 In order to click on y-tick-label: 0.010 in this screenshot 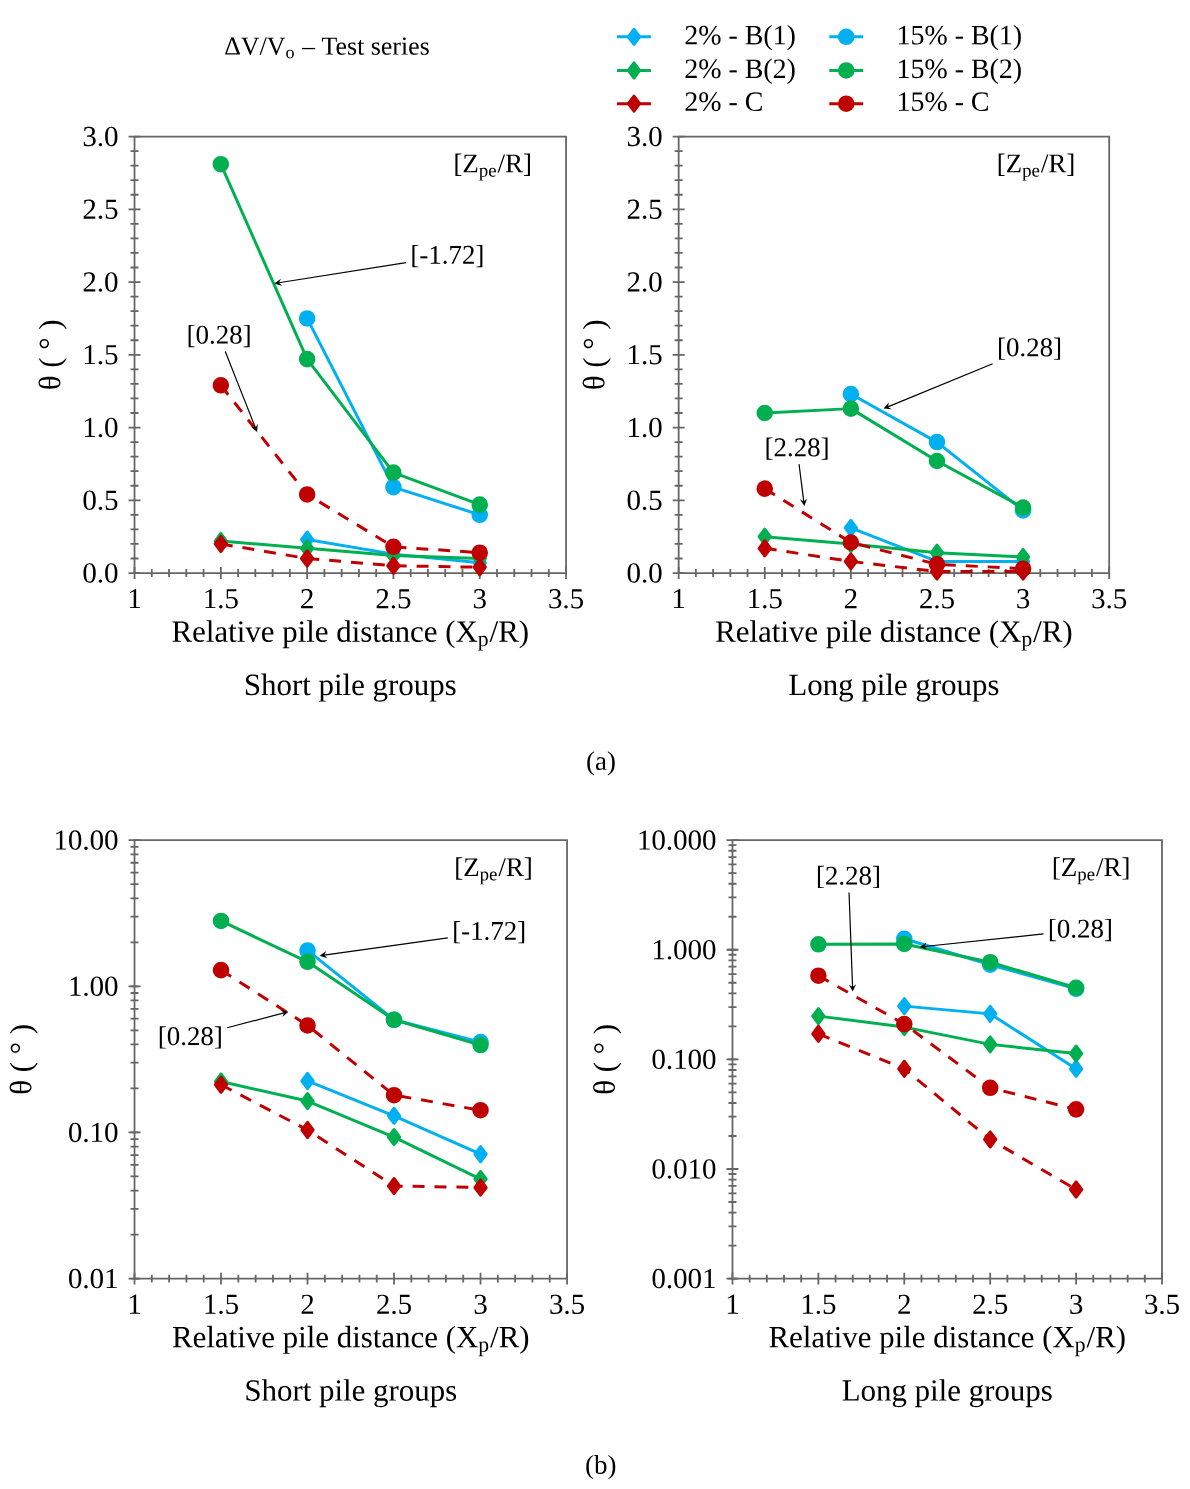, I will do `click(684, 1169)`.